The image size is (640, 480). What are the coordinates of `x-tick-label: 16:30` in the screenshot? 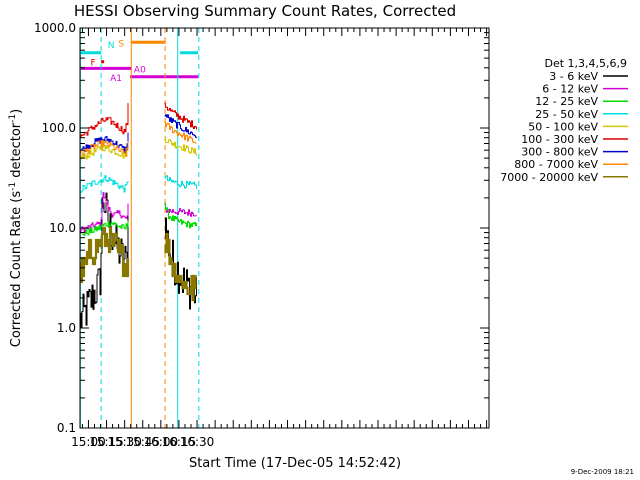 It's located at (197, 442).